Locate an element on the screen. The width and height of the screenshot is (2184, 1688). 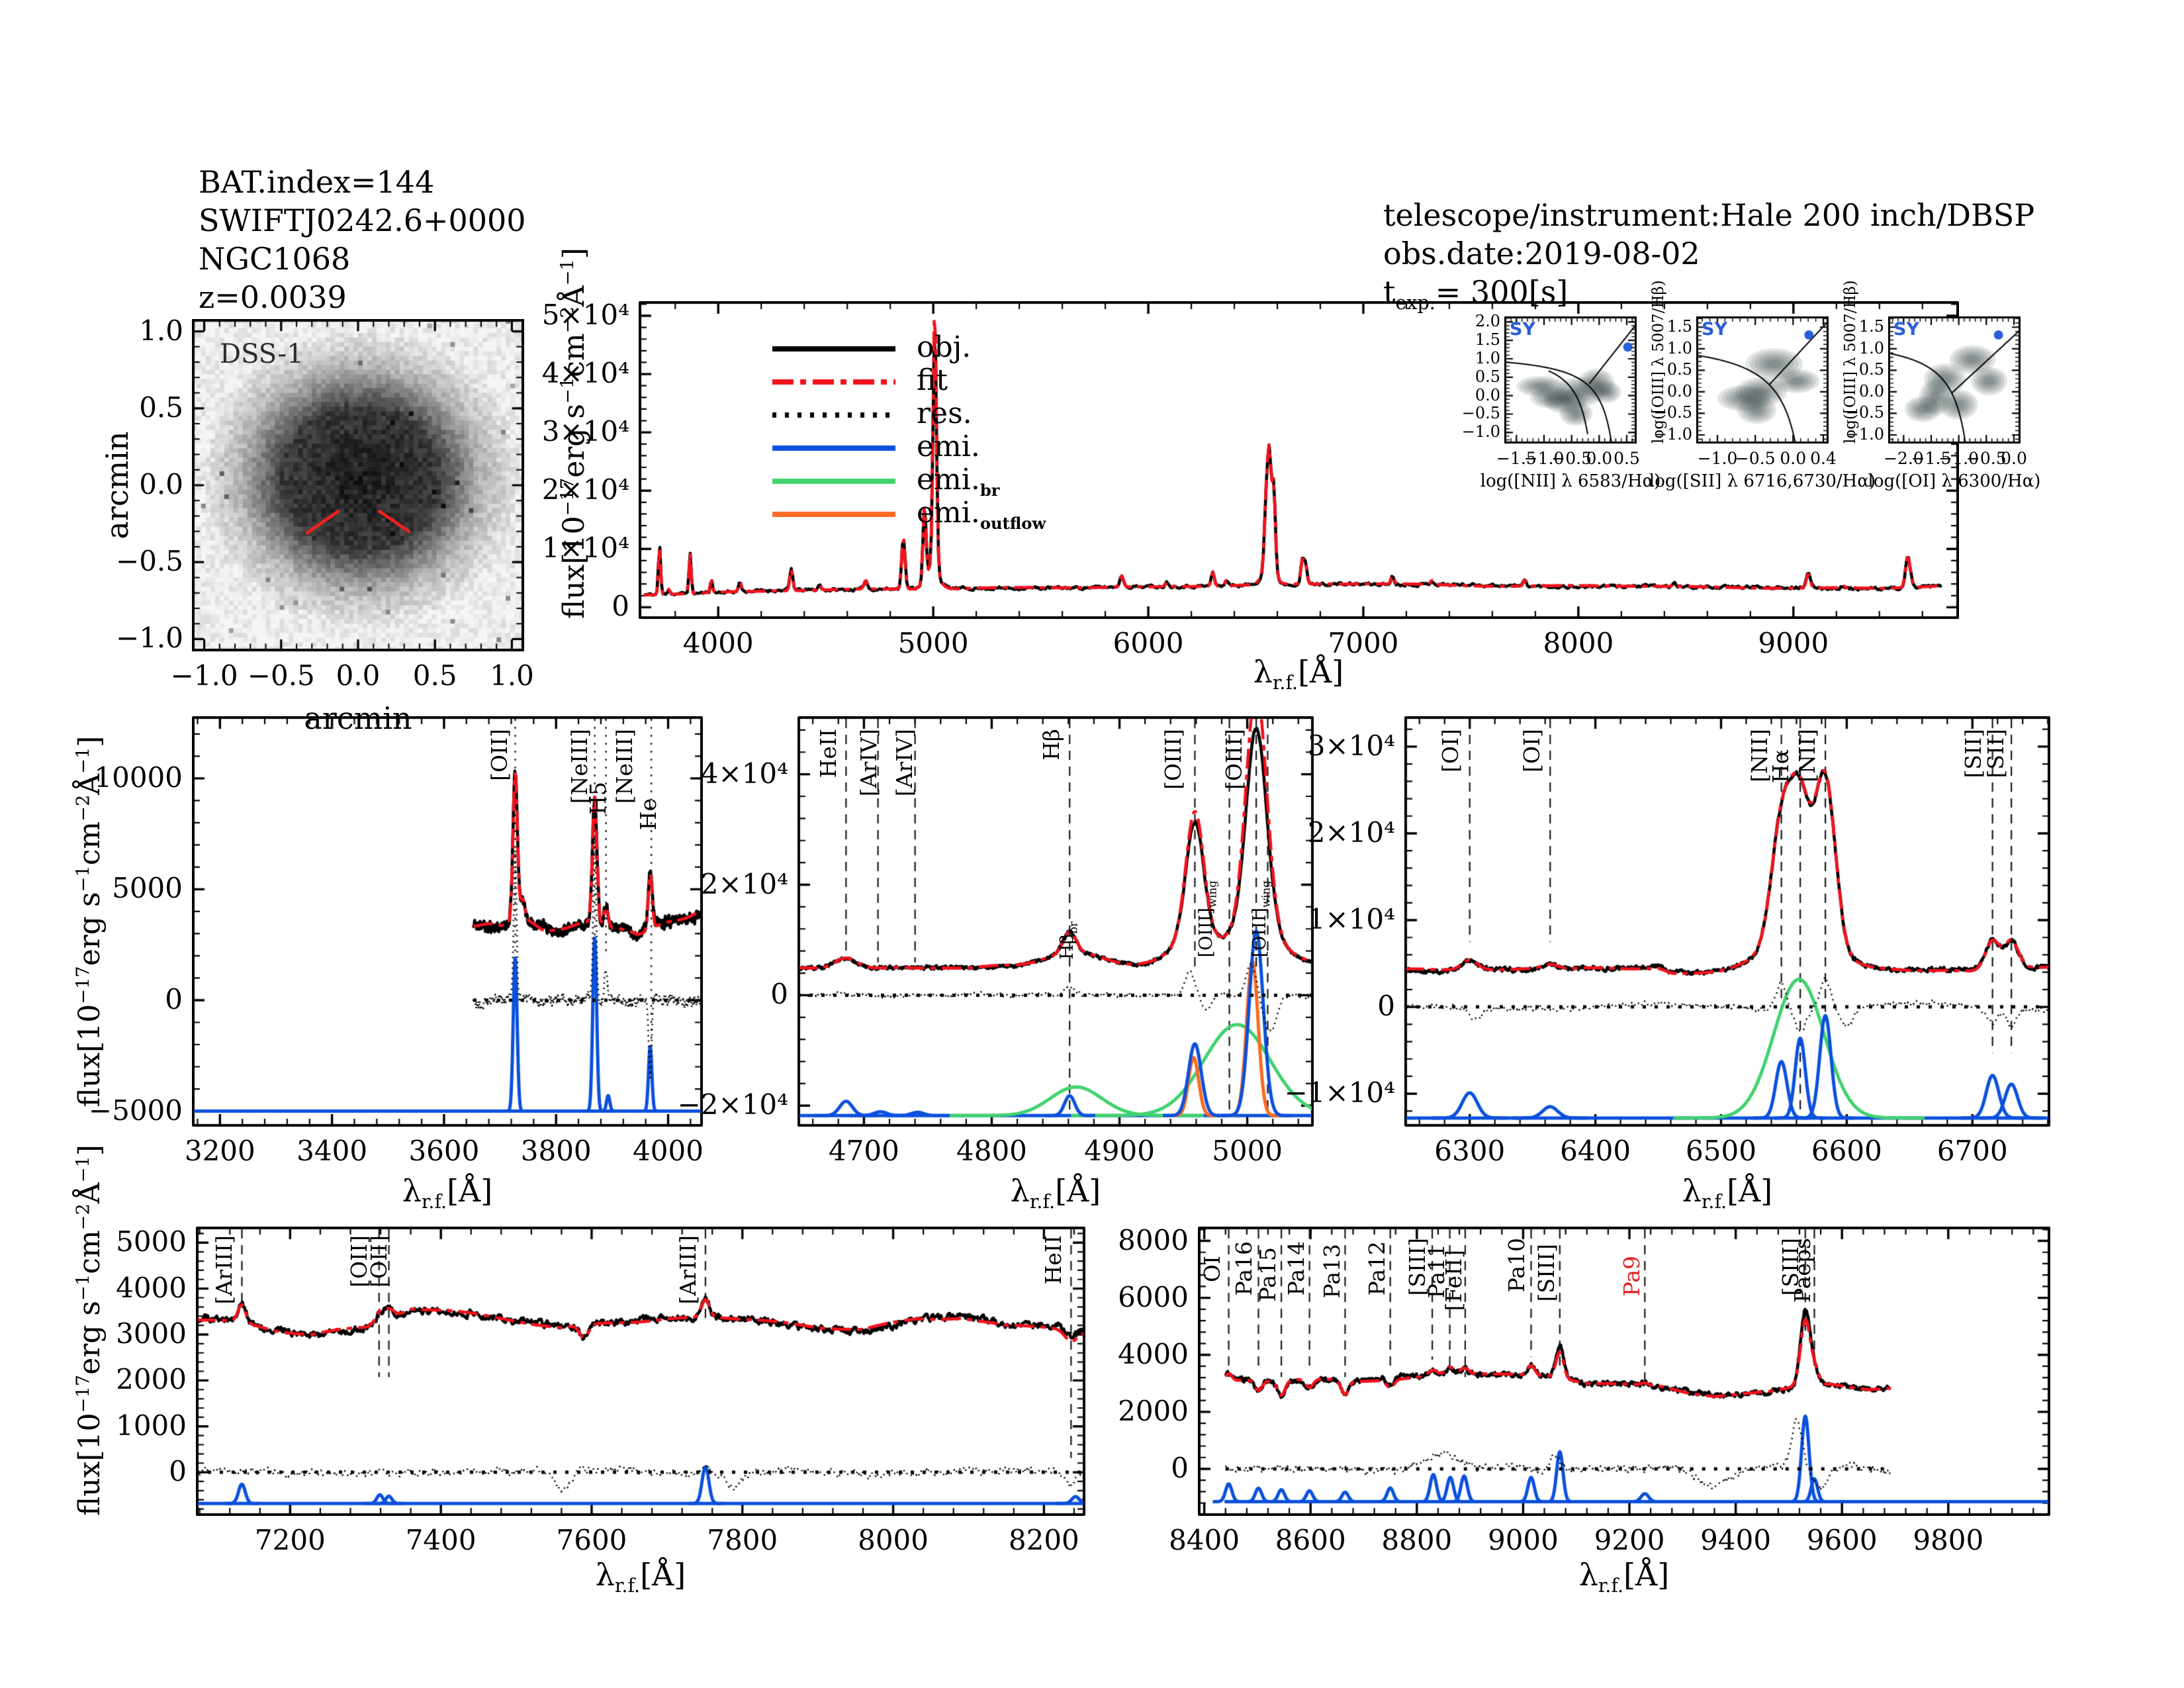
bpt1-ytick-label-2: 0.5 is located at coordinates (1679, 369).